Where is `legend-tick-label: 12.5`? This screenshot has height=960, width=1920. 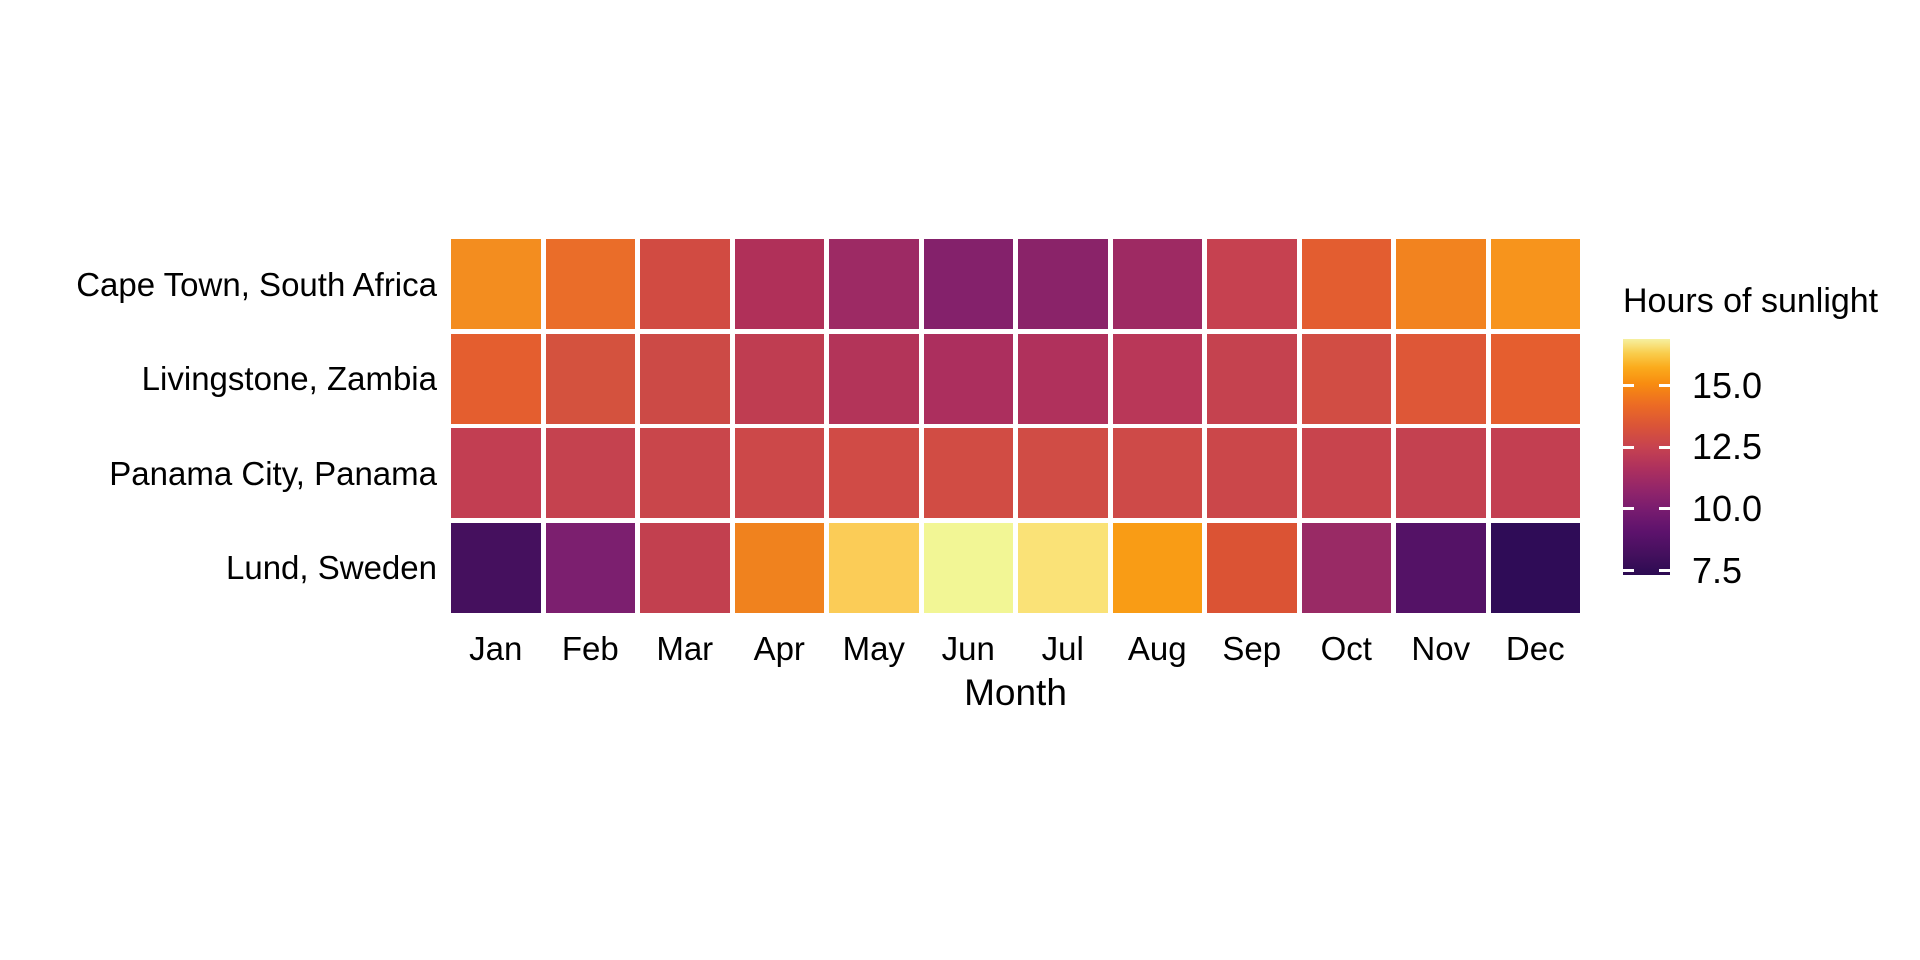 legend-tick-label: 12.5 is located at coordinates (1727, 447).